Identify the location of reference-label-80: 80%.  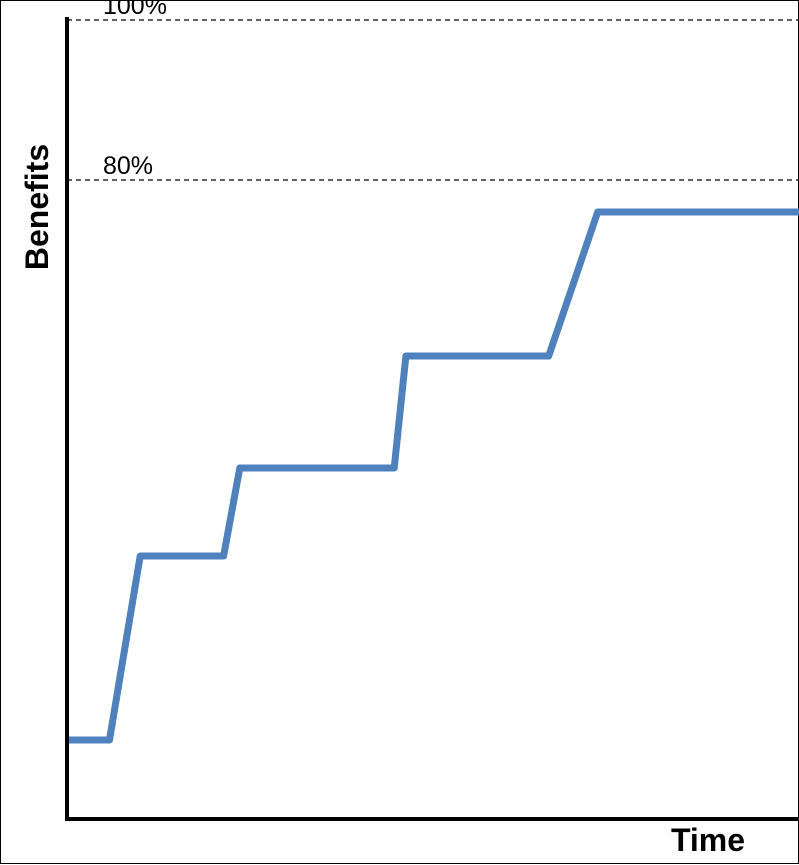
(128, 166).